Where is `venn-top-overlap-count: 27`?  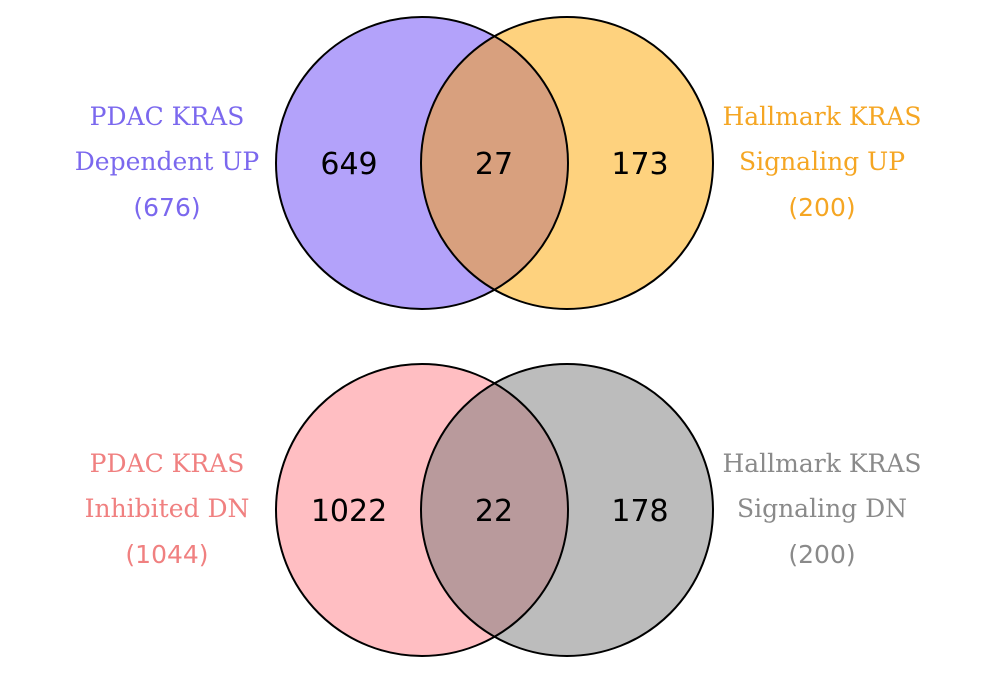 venn-top-overlap-count: 27 is located at coordinates (494, 164).